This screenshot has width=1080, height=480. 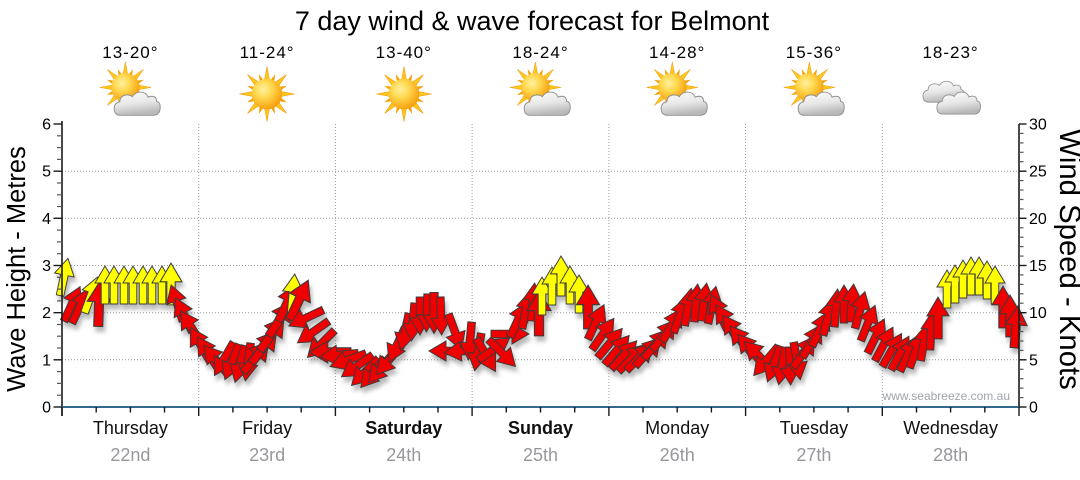 What do you see at coordinates (267, 52) in the screenshot?
I see `svg-text: 11-24°` at bounding box center [267, 52].